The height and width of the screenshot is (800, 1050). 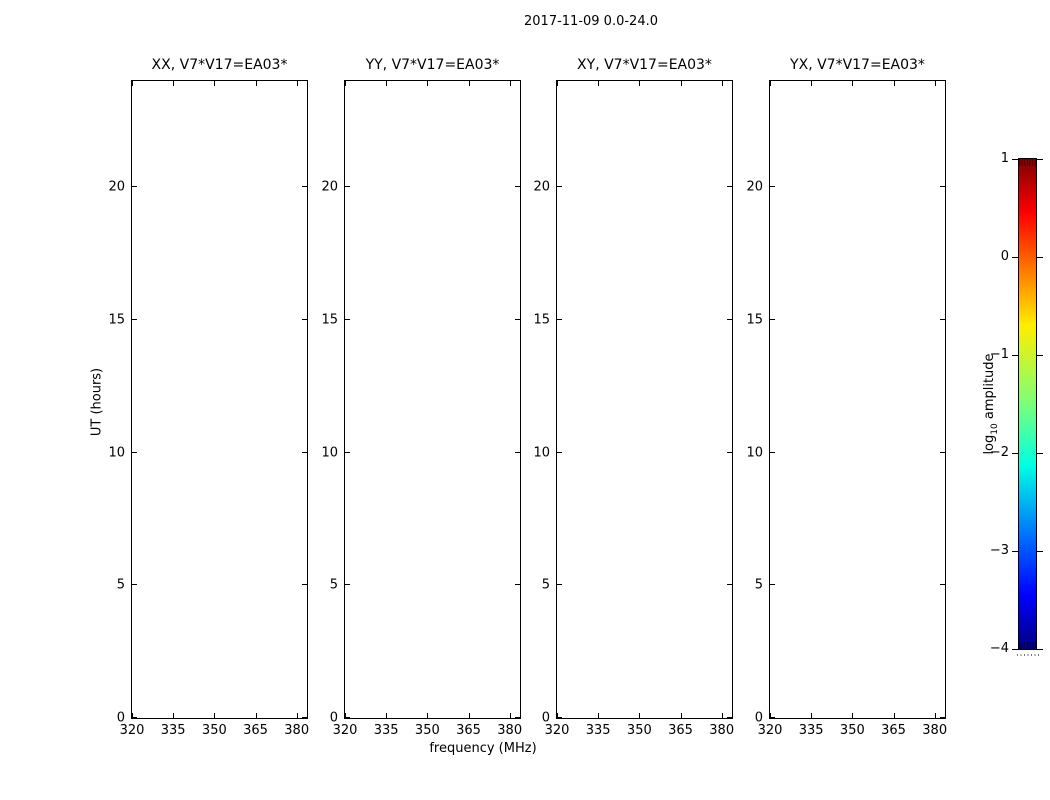 I want to click on colorbar-gradient, so click(x=1027, y=404).